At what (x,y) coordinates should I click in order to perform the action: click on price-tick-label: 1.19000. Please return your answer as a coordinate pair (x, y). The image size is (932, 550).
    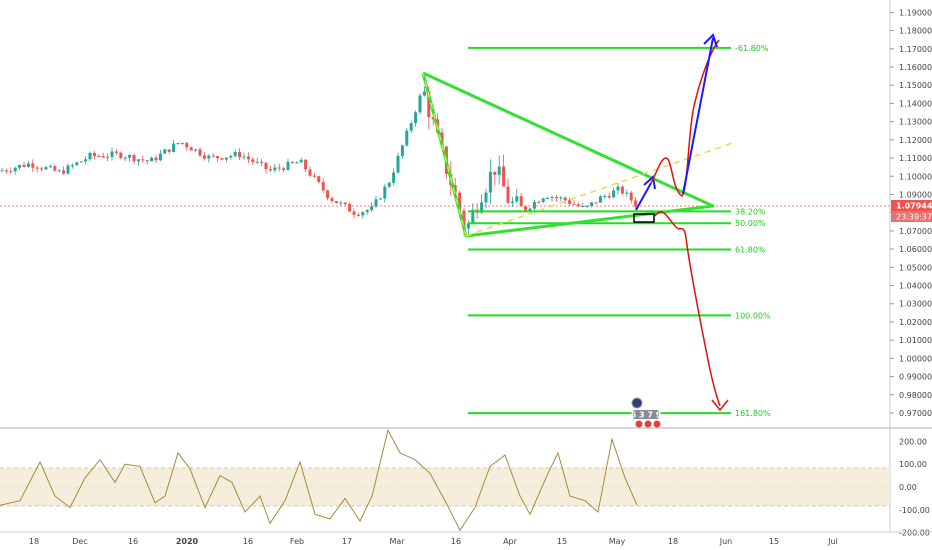
    Looking at the image, I should click on (915, 12).